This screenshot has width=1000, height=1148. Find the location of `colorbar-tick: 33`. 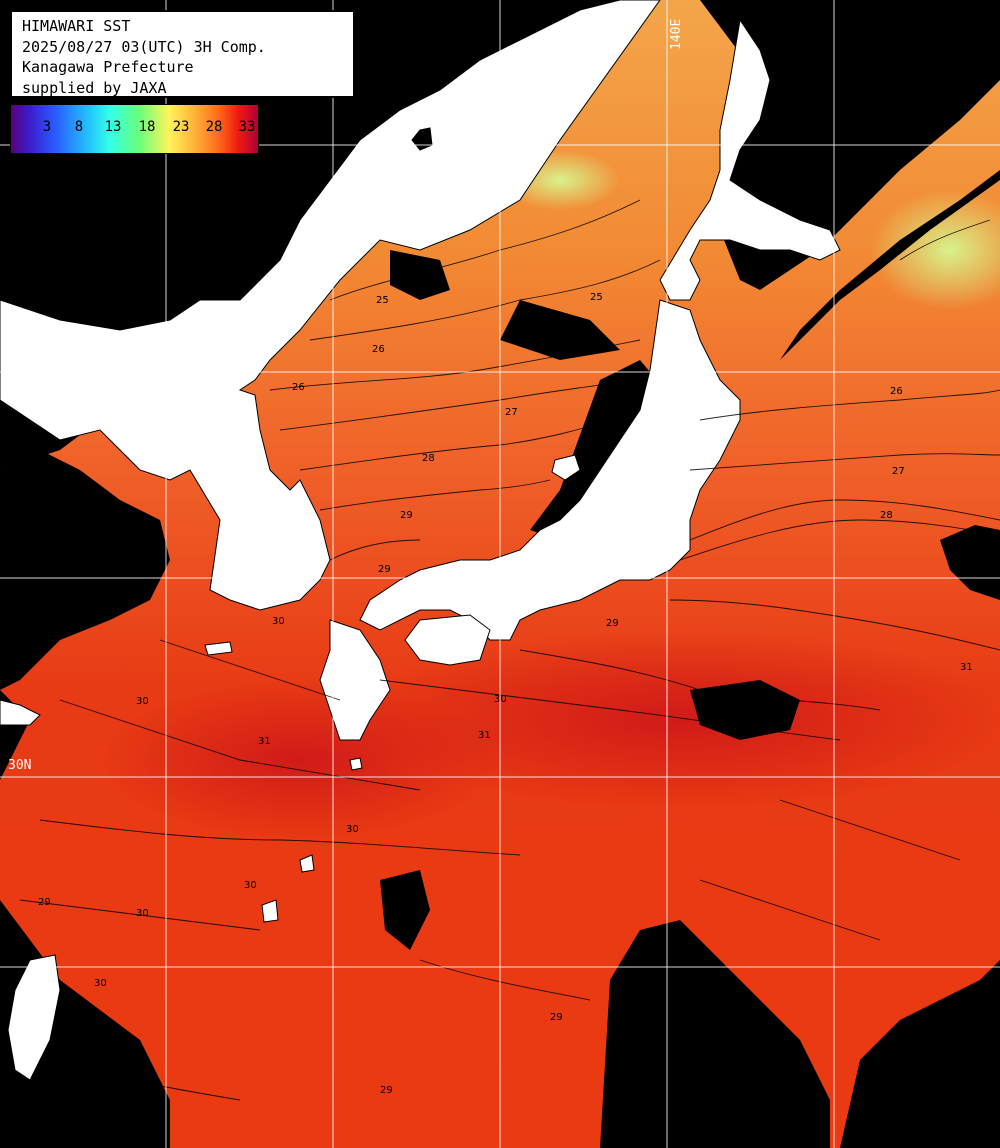

colorbar-tick: 33 is located at coordinates (247, 127).